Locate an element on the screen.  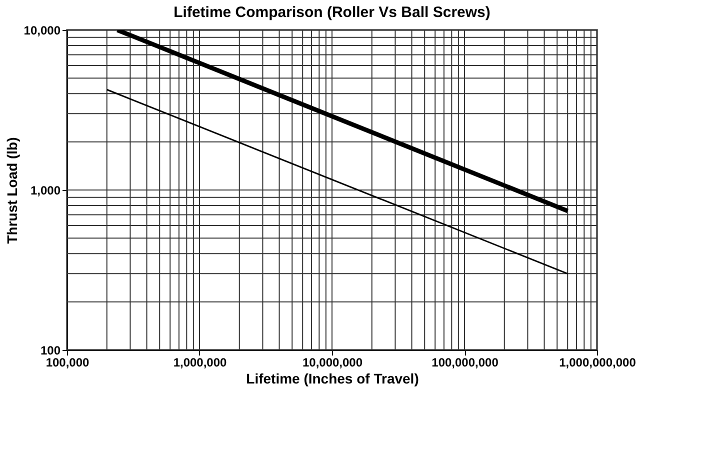
y-axis-title: Thrust Load (lb) is located at coordinates (12, 190).